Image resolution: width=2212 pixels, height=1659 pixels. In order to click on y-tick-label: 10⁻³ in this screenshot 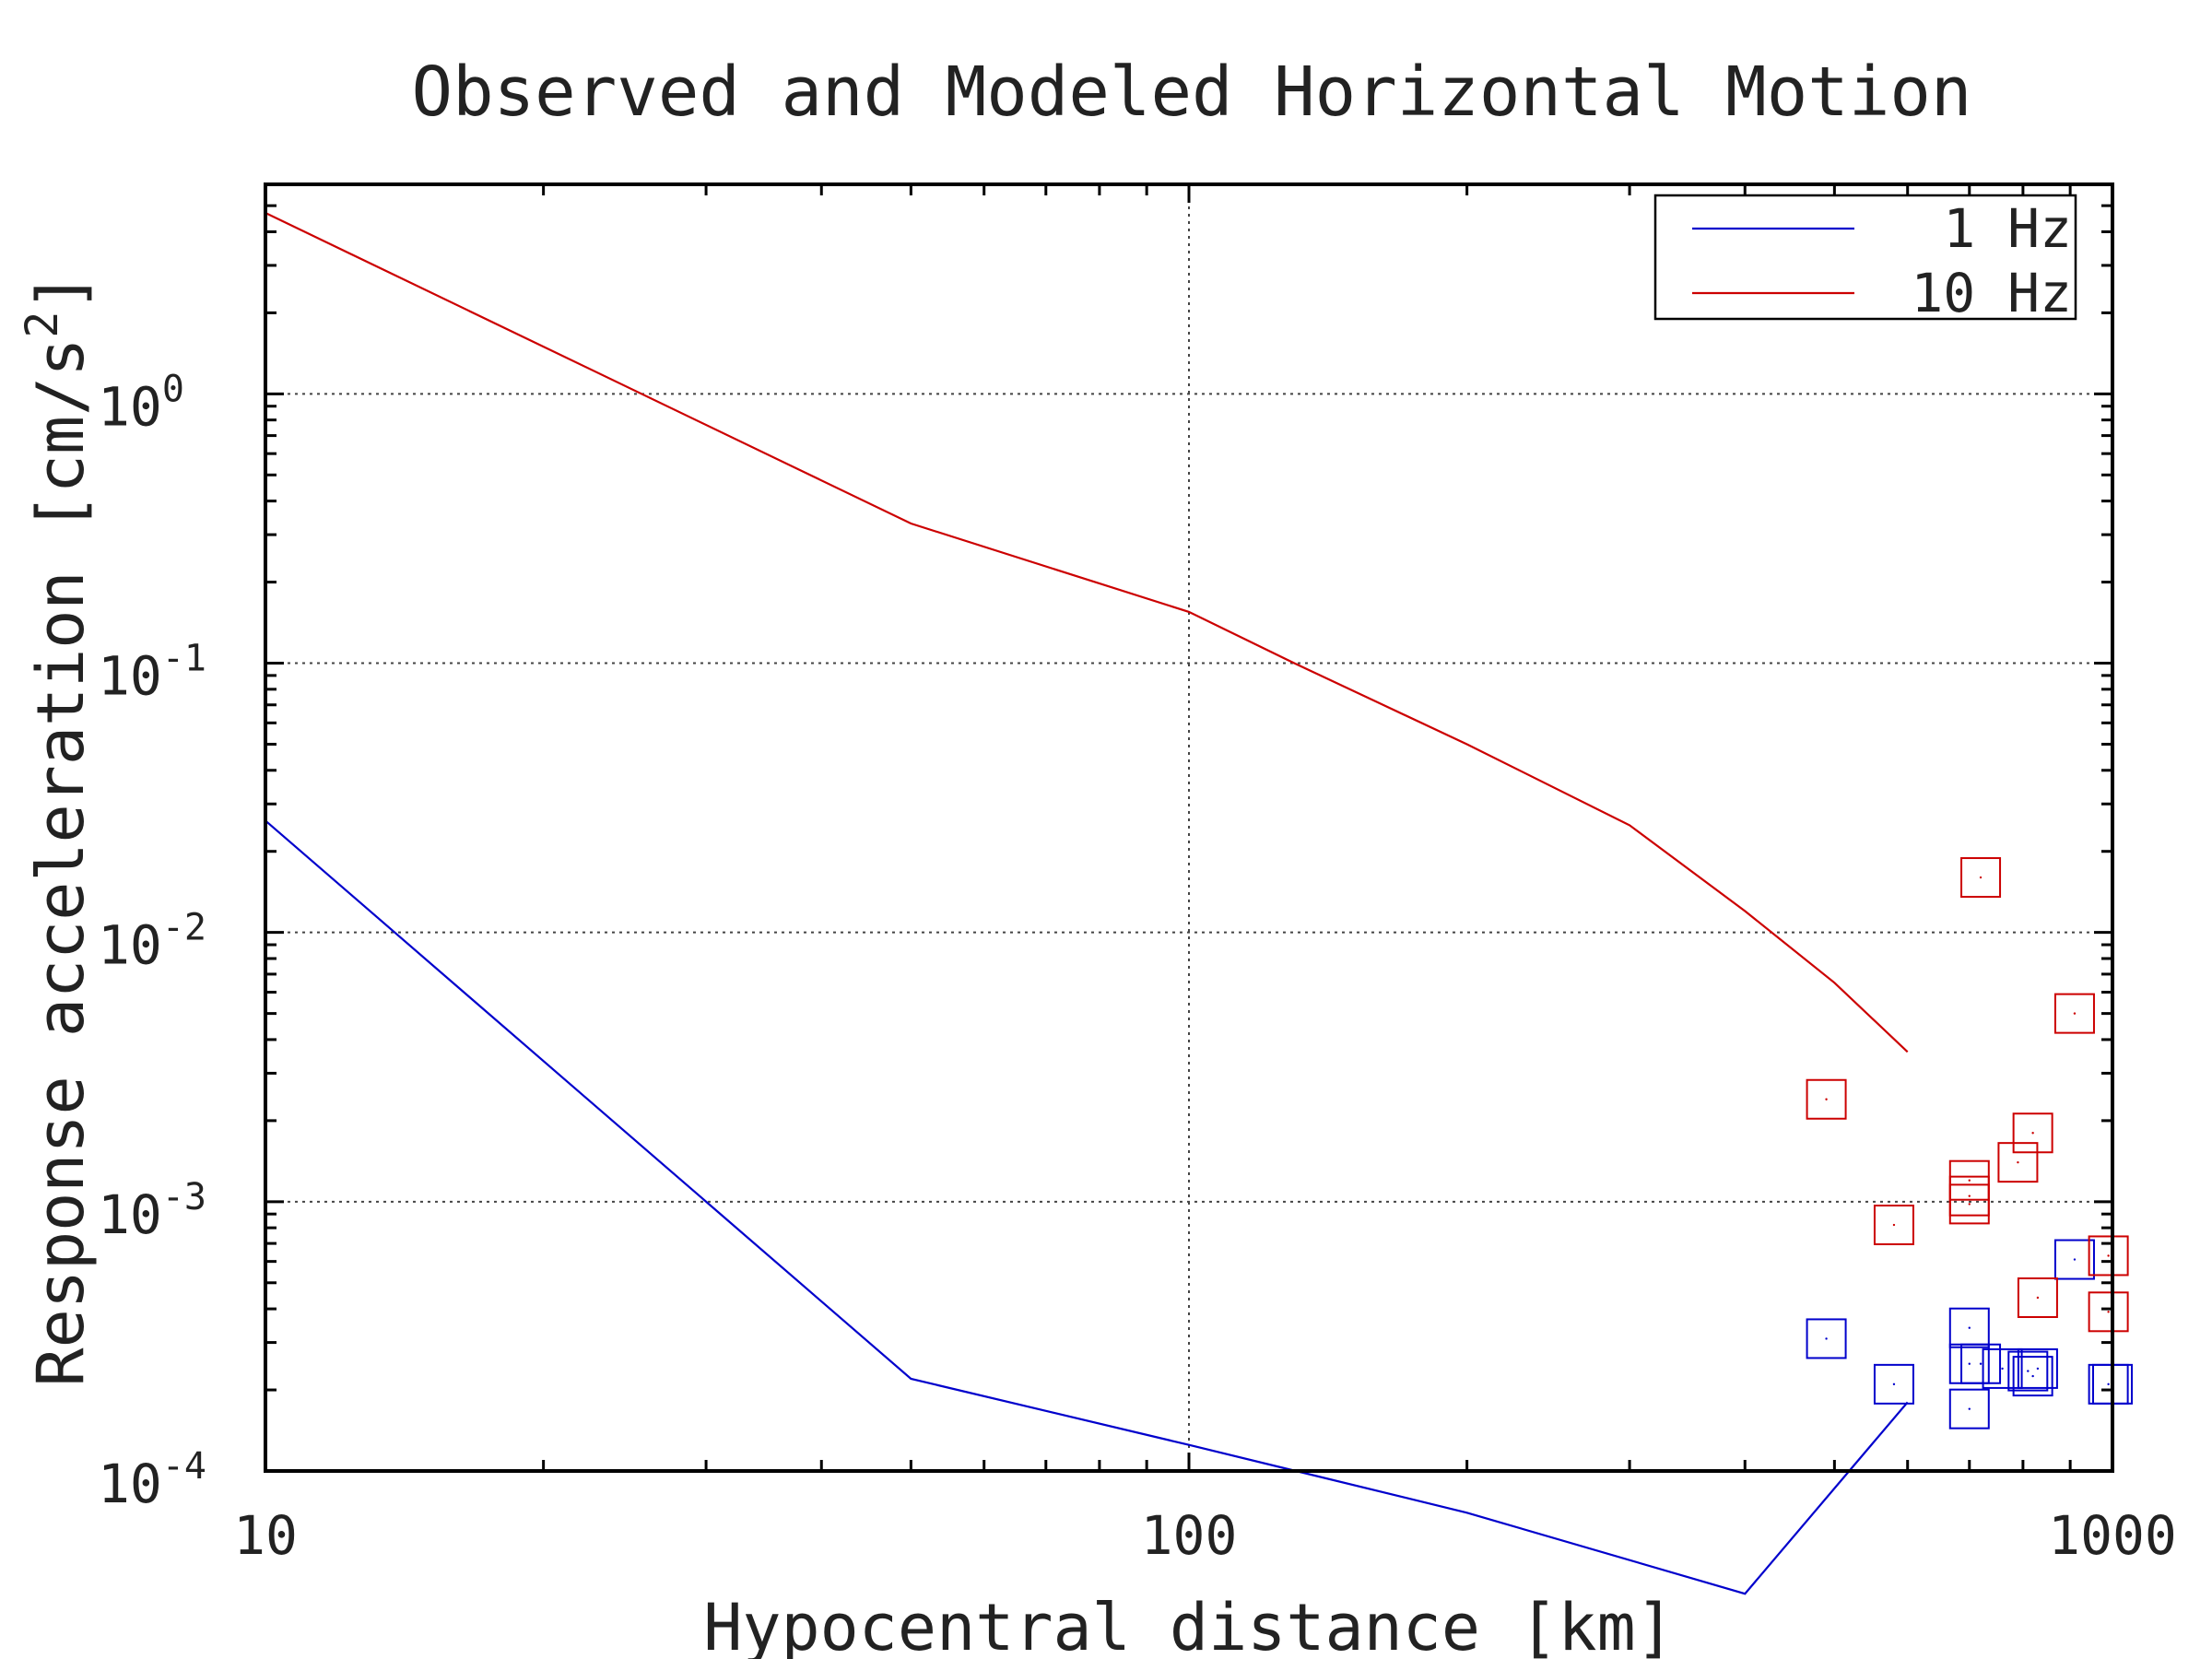, I will do `click(152, 1211)`.